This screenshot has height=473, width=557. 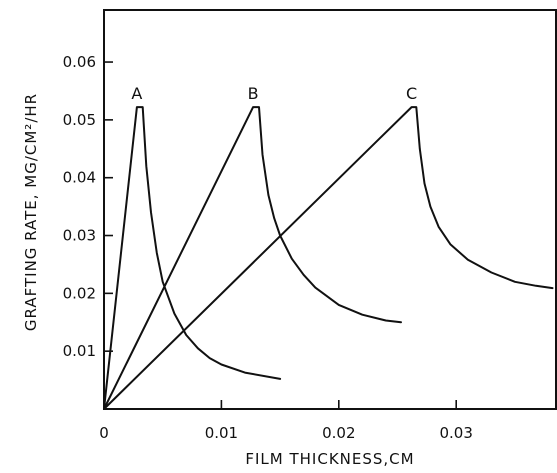 What do you see at coordinates (221, 433) in the screenshot?
I see `x-tick-label: 0.01` at bounding box center [221, 433].